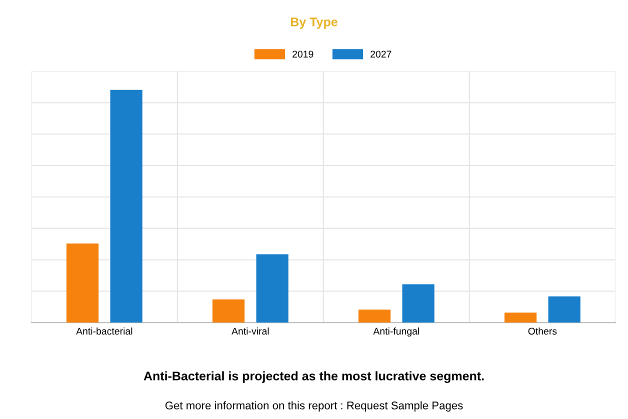 The width and height of the screenshot is (628, 419). I want to click on legend-label: 2019, so click(303, 54).